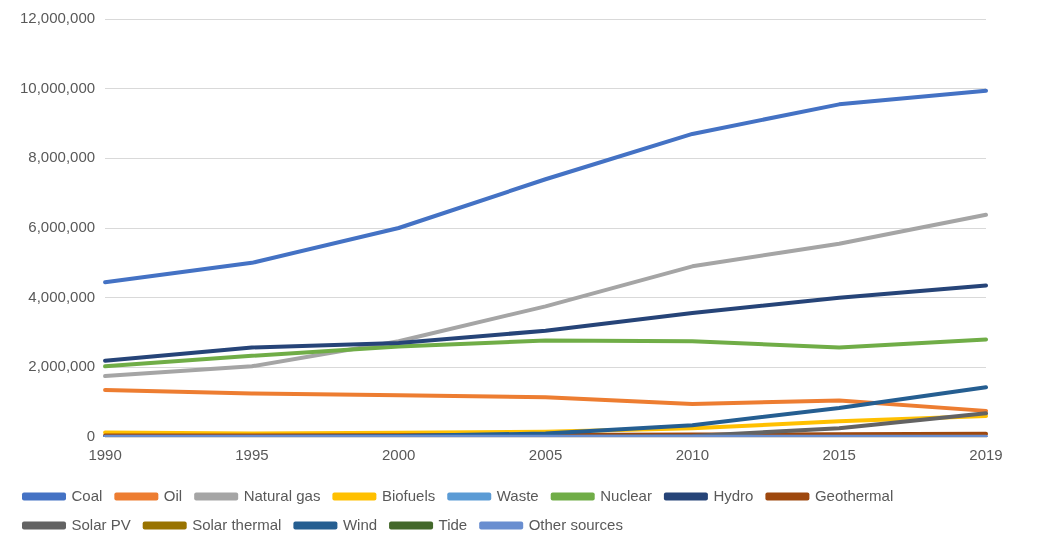 This screenshot has height=553, width=1046. Describe the element at coordinates (626, 495) in the screenshot. I see `legend-label: Nuclear` at that location.